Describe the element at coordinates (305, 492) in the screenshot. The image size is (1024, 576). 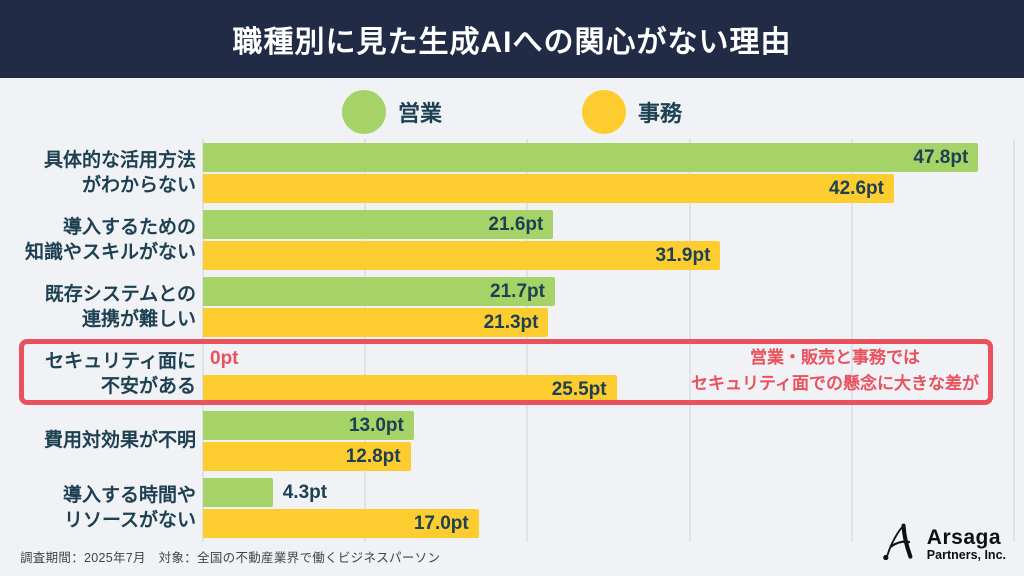
I see `bar-value-label: 4.3pt` at that location.